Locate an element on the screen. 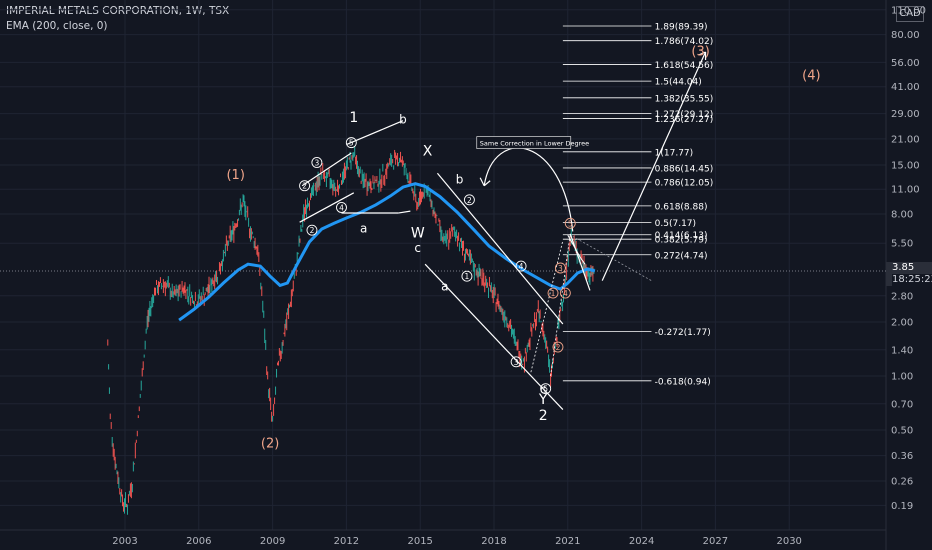 The image size is (932, 550). y-tick-label: 8.00 is located at coordinates (902, 215).